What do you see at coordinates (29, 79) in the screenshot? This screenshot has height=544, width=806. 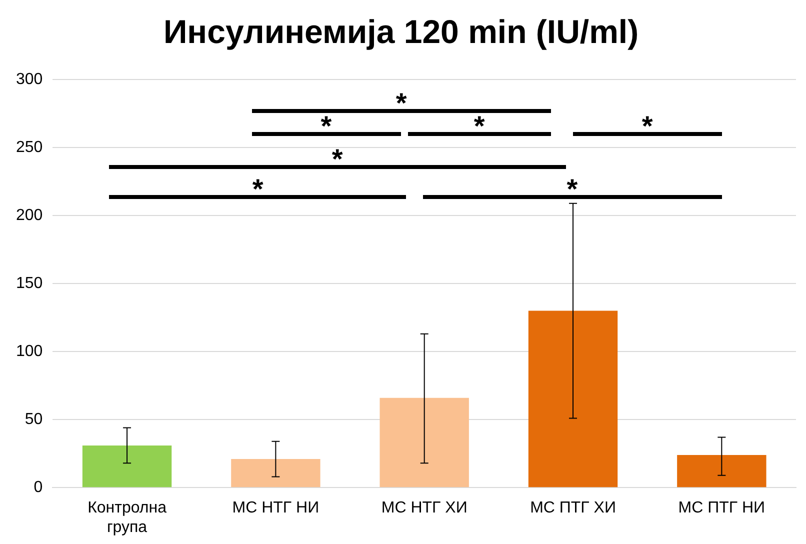 I see `y-tick-label: 300` at bounding box center [29, 79].